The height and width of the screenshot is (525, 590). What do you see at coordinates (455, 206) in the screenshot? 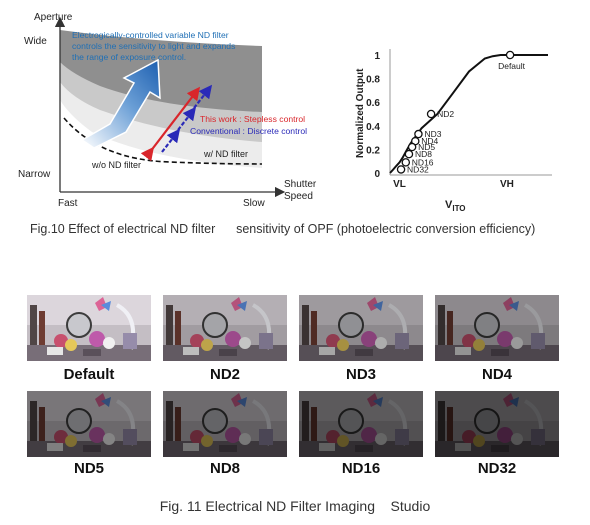
I see `chart-xlabel: VITO` at bounding box center [455, 206].